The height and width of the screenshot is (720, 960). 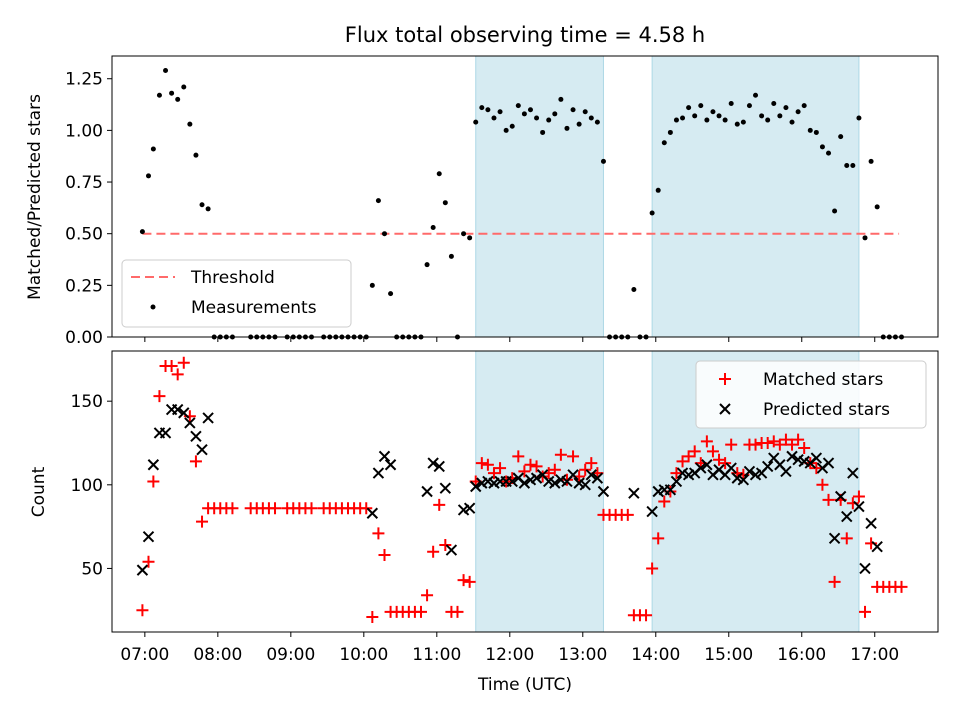 What do you see at coordinates (525, 35) in the screenshot?
I see `figure-title: Flux total observing time = 4.58 h` at bounding box center [525, 35].